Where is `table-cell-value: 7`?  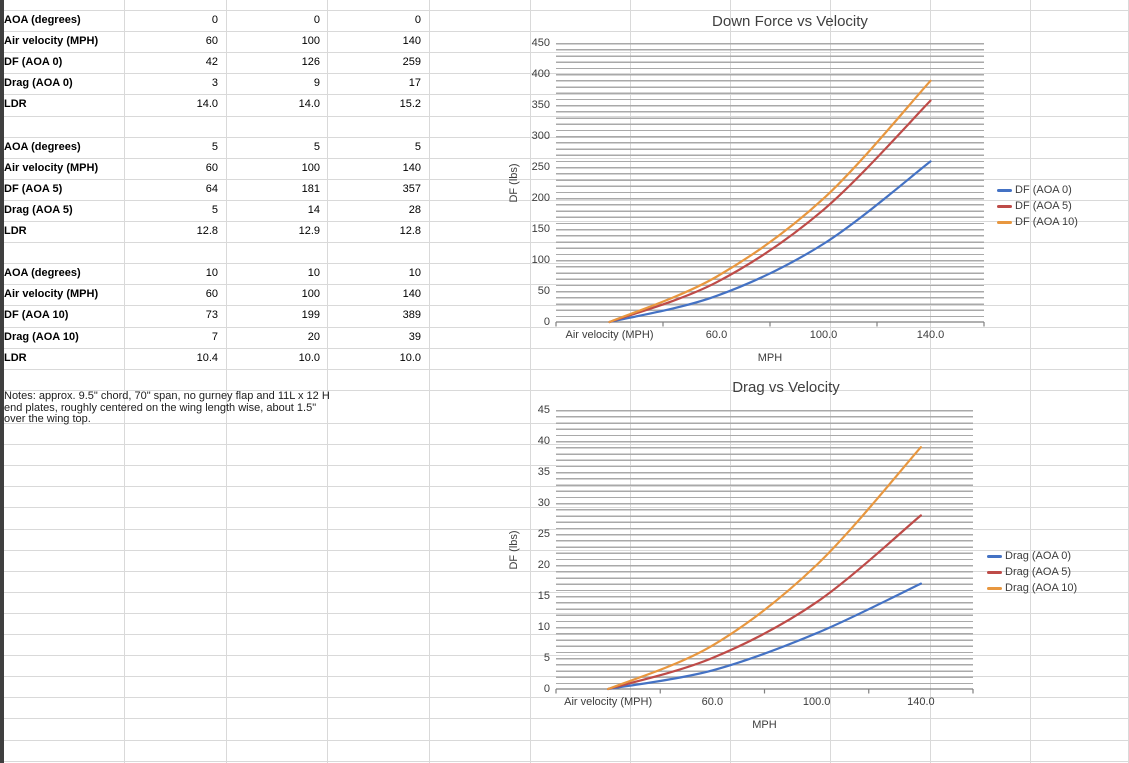
table-cell-value: 7 is located at coordinates (214, 336).